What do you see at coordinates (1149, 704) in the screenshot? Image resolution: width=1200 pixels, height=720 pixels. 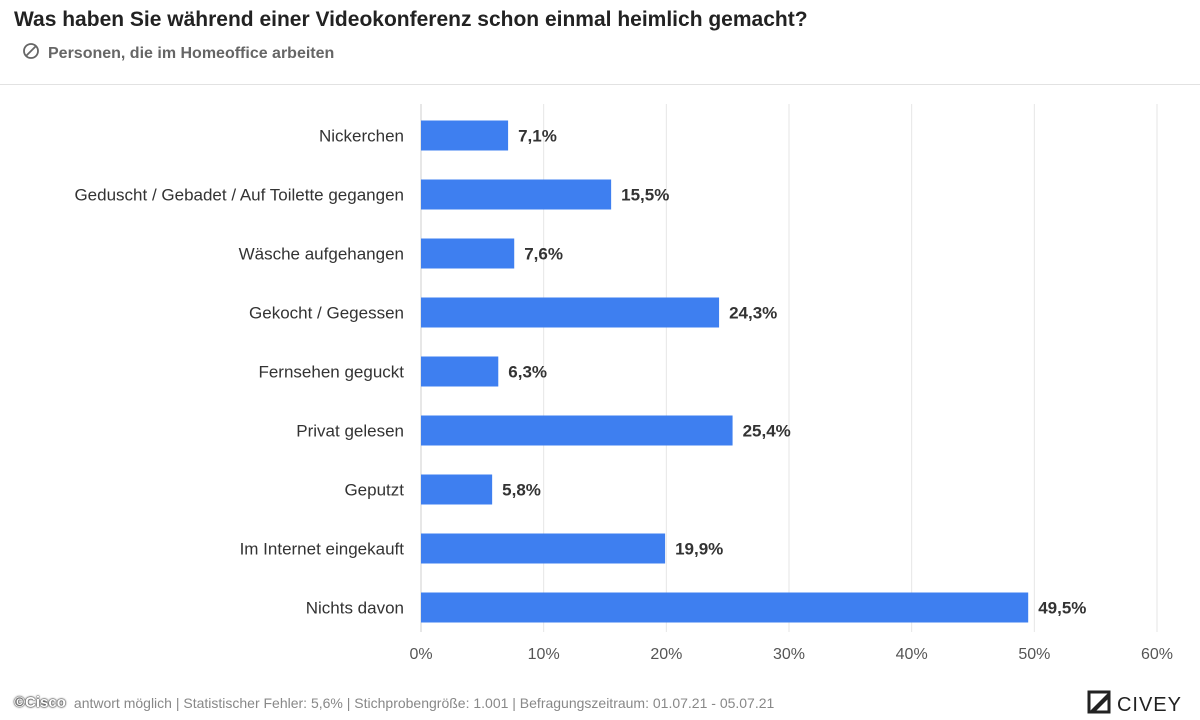 I see `brand-name: CIVEY` at bounding box center [1149, 704].